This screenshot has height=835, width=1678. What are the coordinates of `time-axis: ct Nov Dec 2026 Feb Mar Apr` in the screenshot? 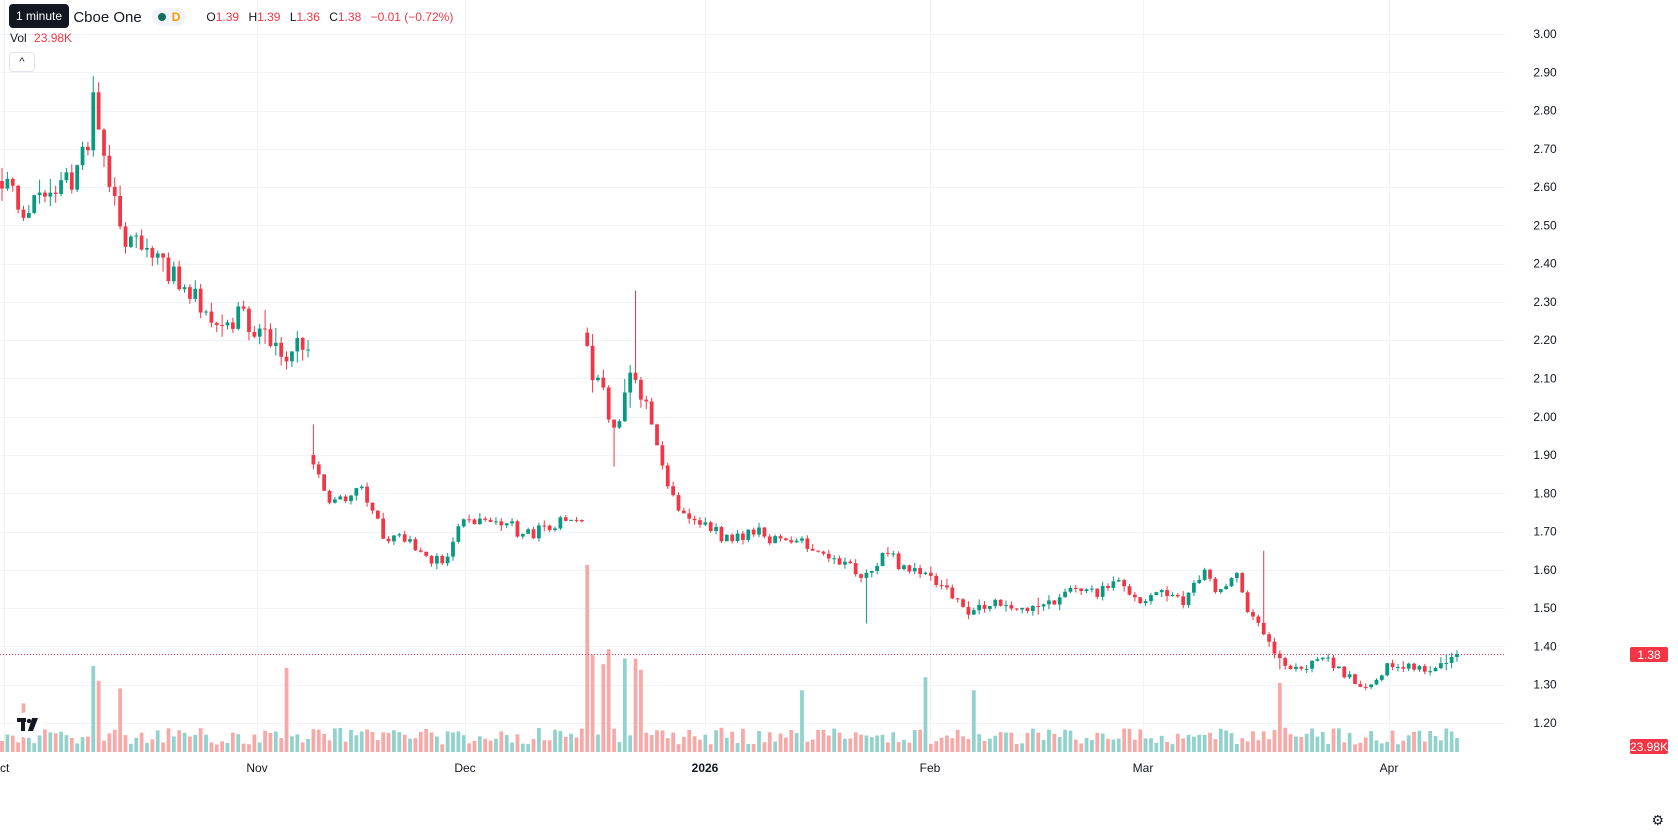 It's located at (699, 768).